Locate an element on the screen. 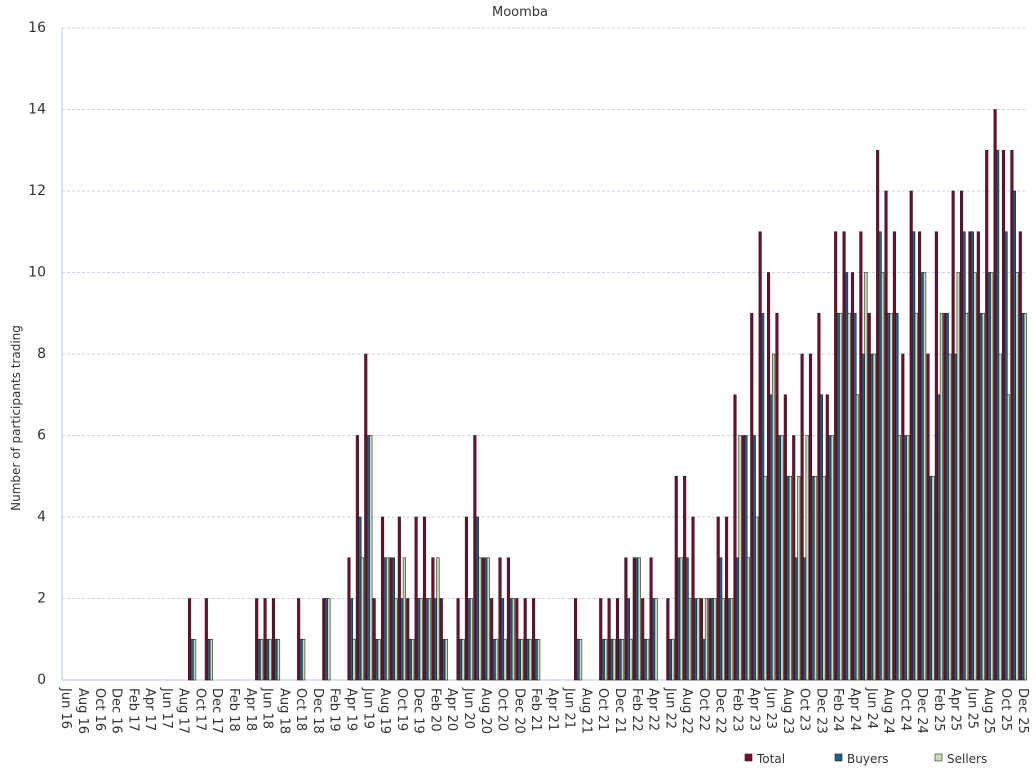 The image size is (1036, 772). x-tick-label: Apr 17 is located at coordinates (149, 709).